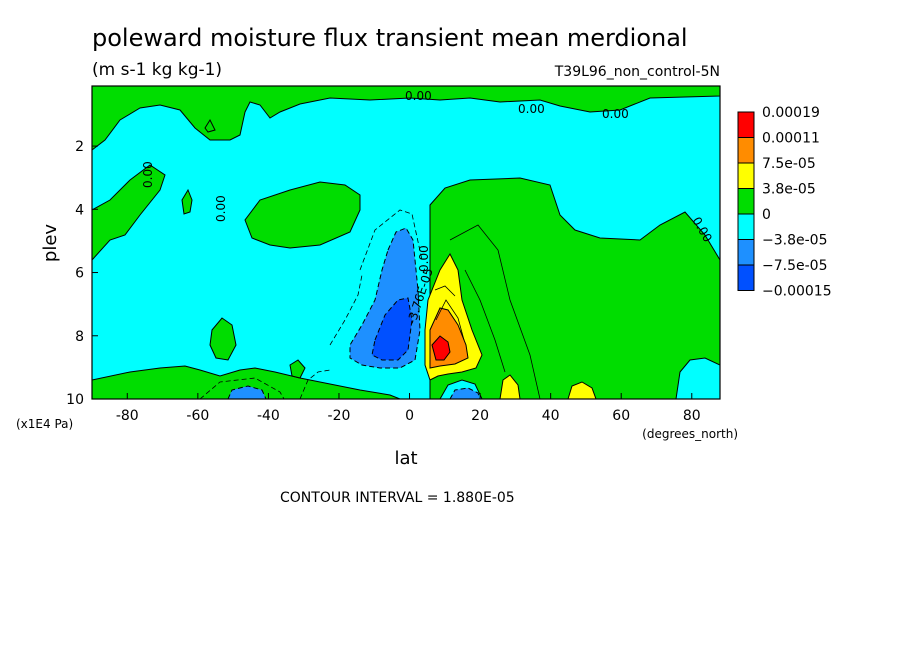  I want to click on contour-interval-text: CONTOUR INTERVAL = 1.880E-05, so click(397, 498).